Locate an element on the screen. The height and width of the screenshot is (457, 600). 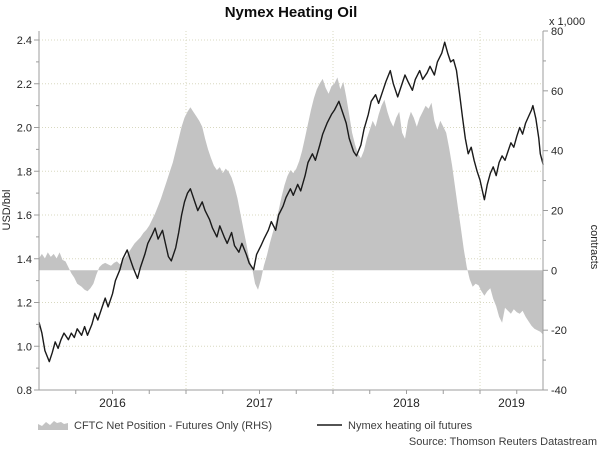
left-axis-title: USD/bbl is located at coordinates (7, 210).